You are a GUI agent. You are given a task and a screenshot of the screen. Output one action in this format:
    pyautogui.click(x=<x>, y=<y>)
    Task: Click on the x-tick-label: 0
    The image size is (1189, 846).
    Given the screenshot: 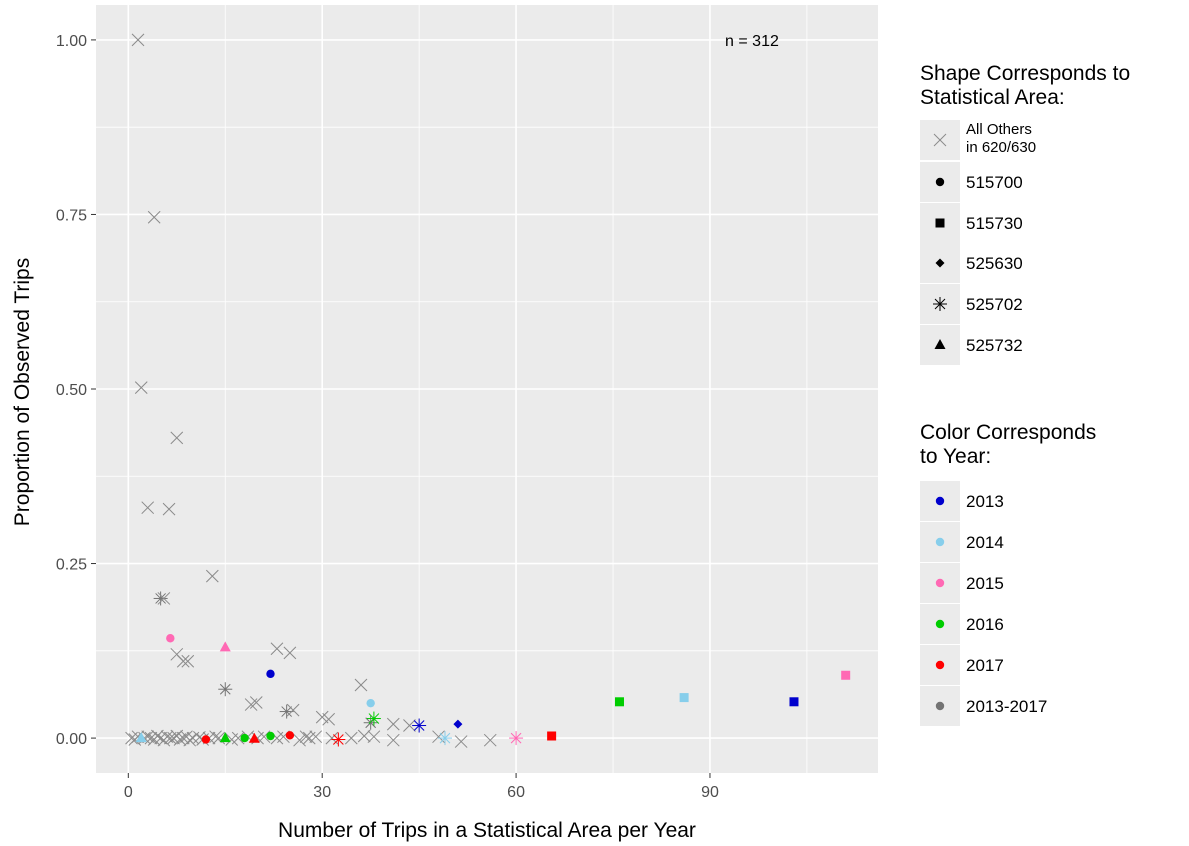 What is the action you would take?
    pyautogui.click(x=128, y=792)
    